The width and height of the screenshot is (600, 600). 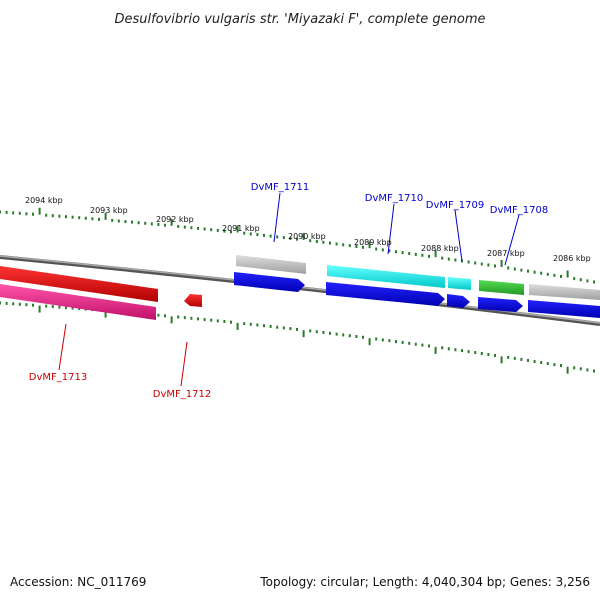 What do you see at coordinates (459, 283) in the screenshot?
I see `gene-feature-cyan-small` at bounding box center [459, 283].